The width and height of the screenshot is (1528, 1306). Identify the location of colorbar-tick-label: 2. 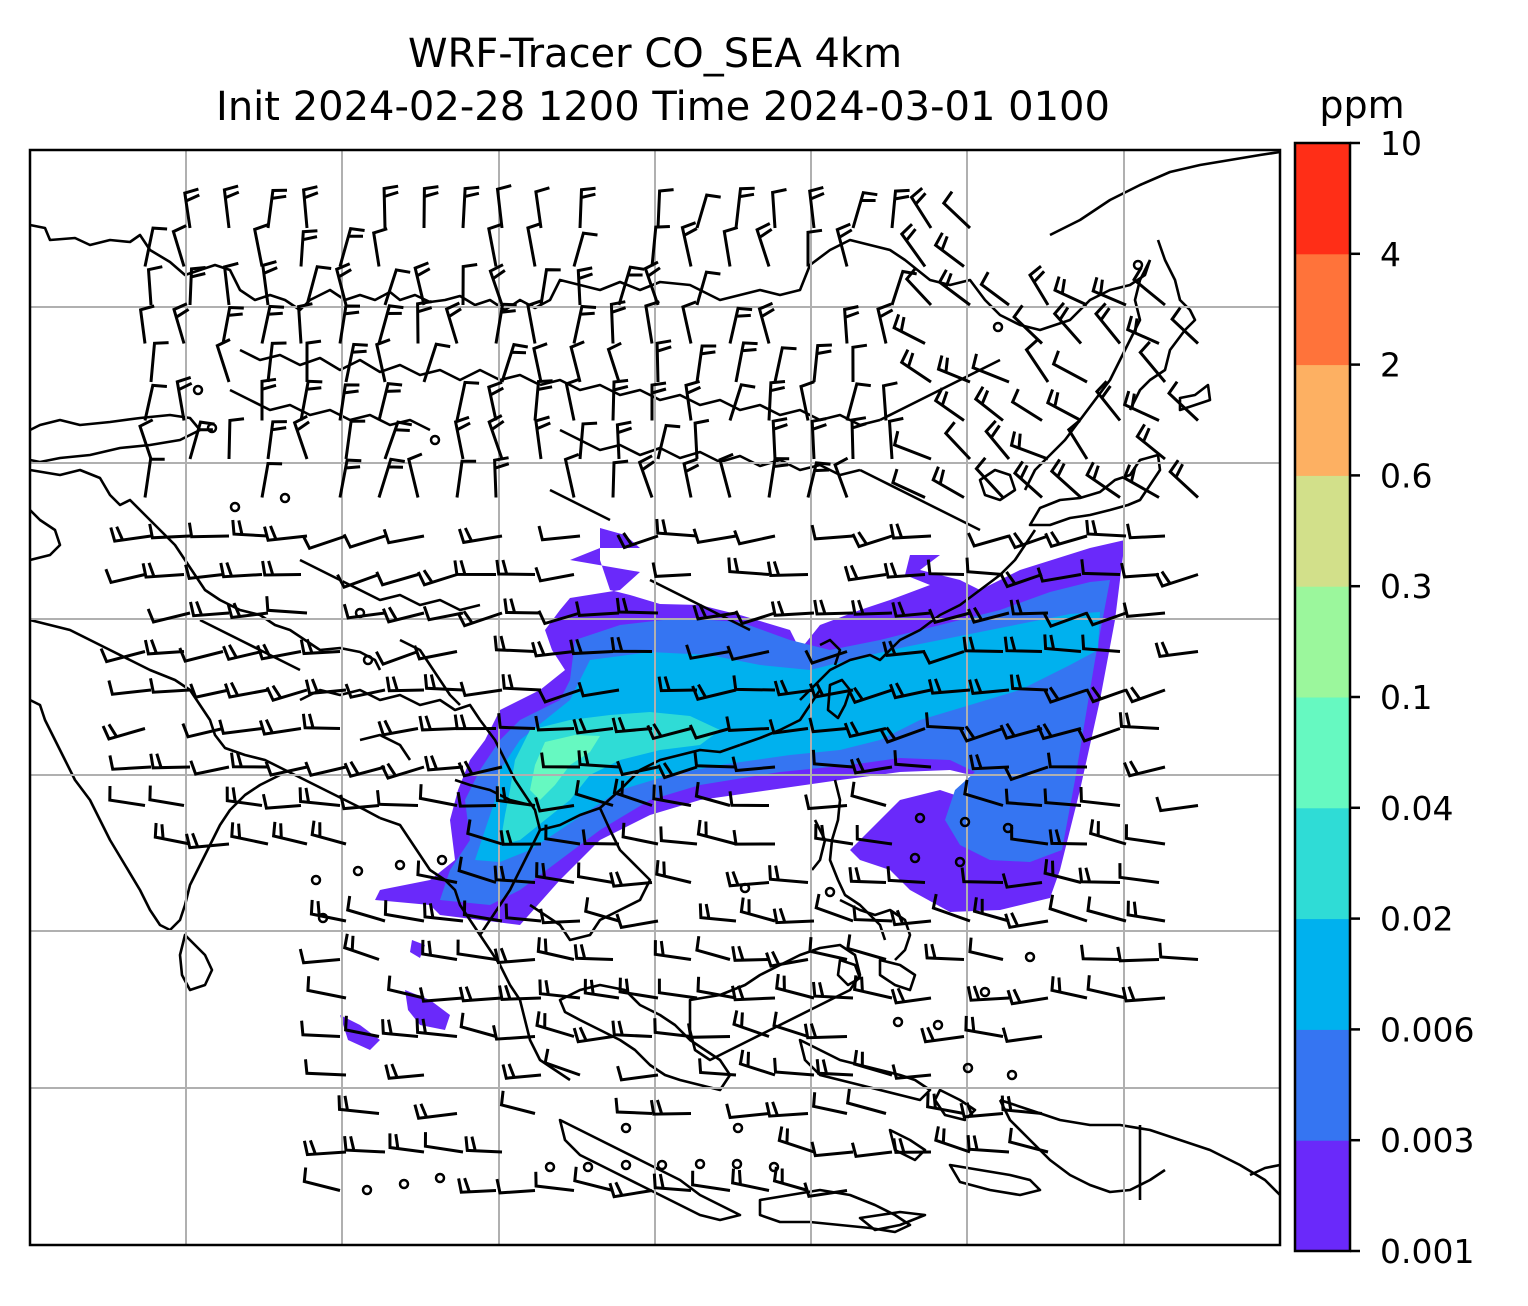
(1390, 365).